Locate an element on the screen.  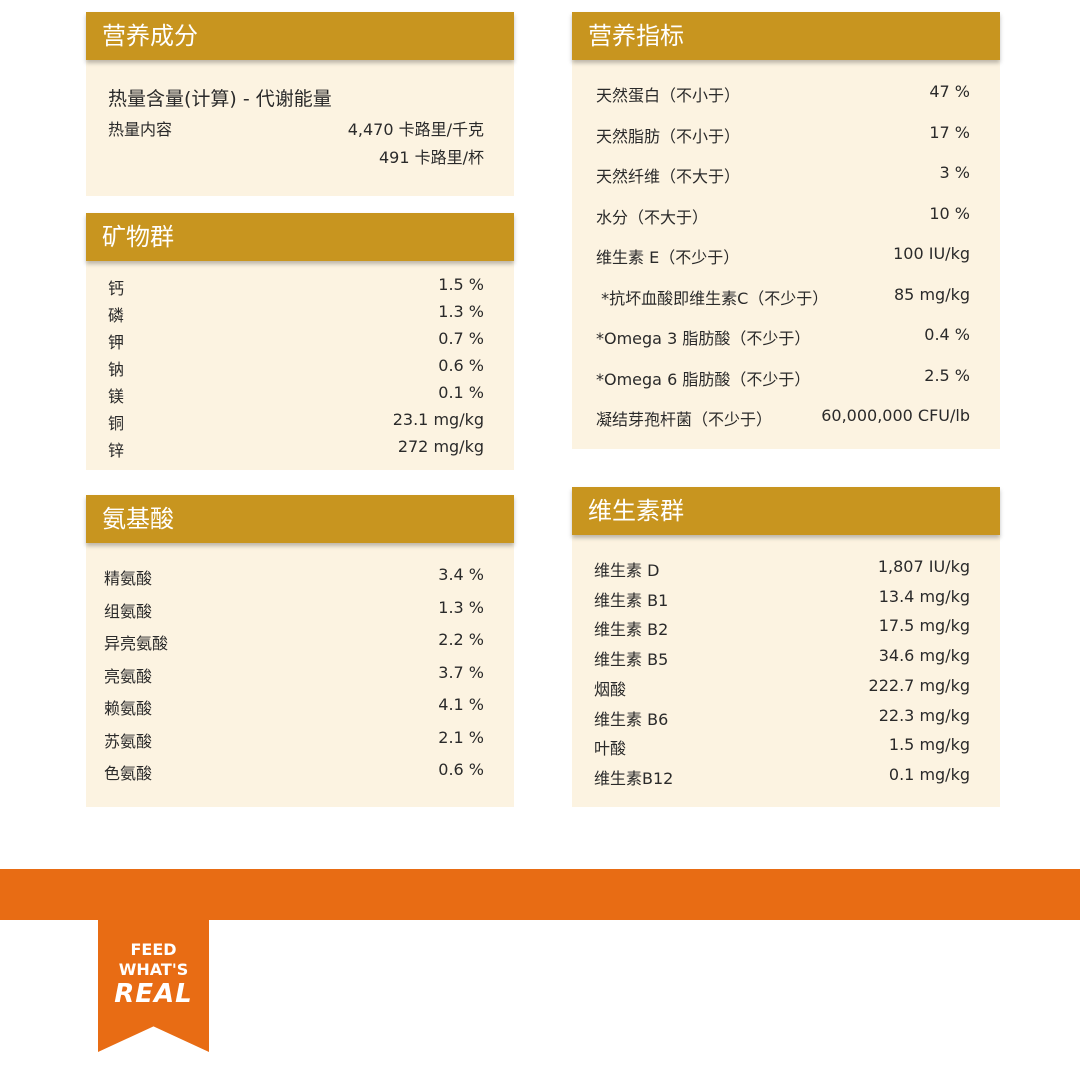
indices-value: 3 % is located at coordinates (954, 172).